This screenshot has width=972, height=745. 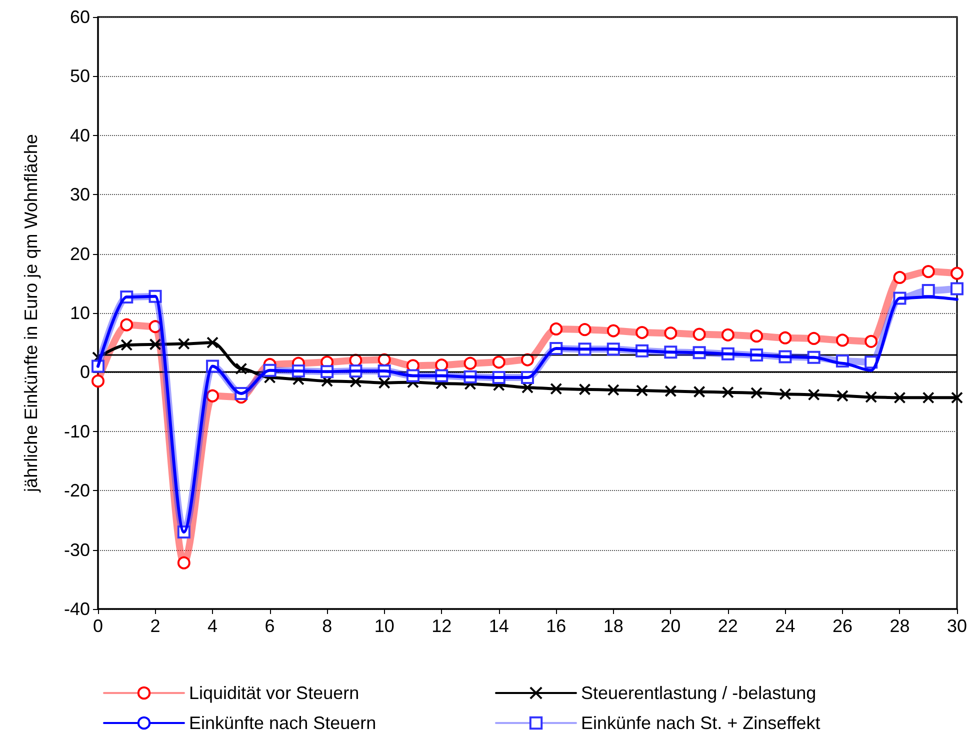 I want to click on x-tick-label: 24, so click(x=785, y=626).